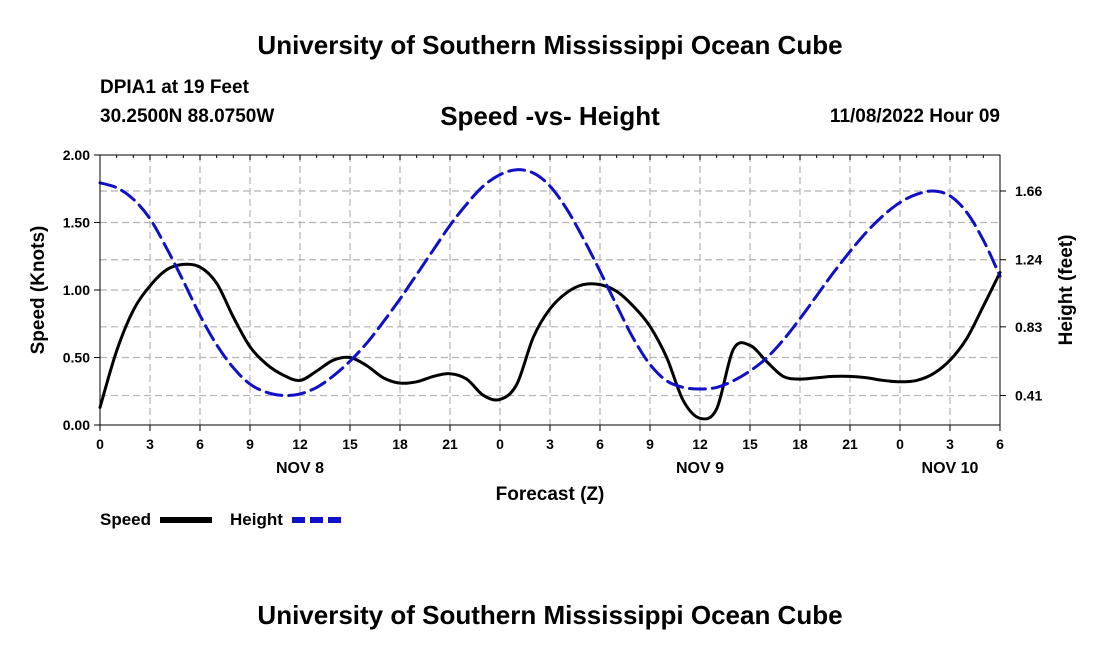 The width and height of the screenshot is (1100, 650). What do you see at coordinates (76, 223) in the screenshot?
I see `y-tick-label: 1.50` at bounding box center [76, 223].